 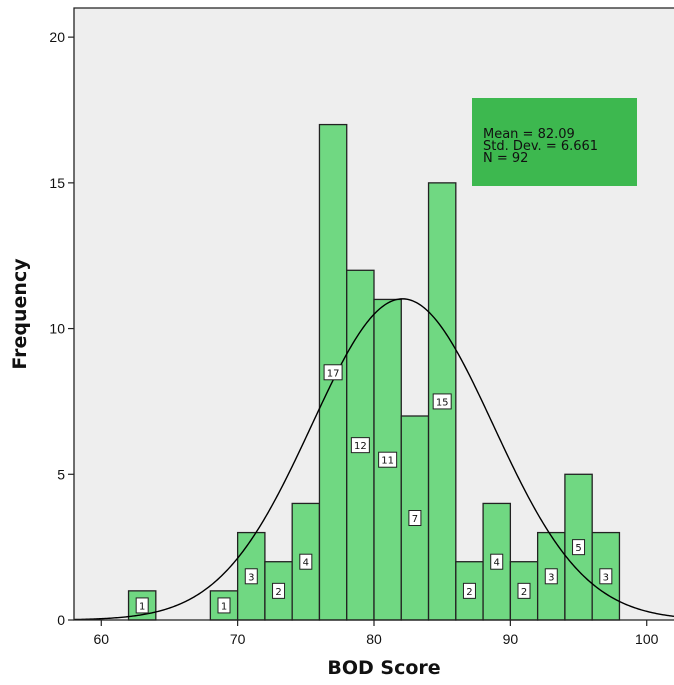 I want to click on y-axis-title: Frequency, so click(x=20, y=314).